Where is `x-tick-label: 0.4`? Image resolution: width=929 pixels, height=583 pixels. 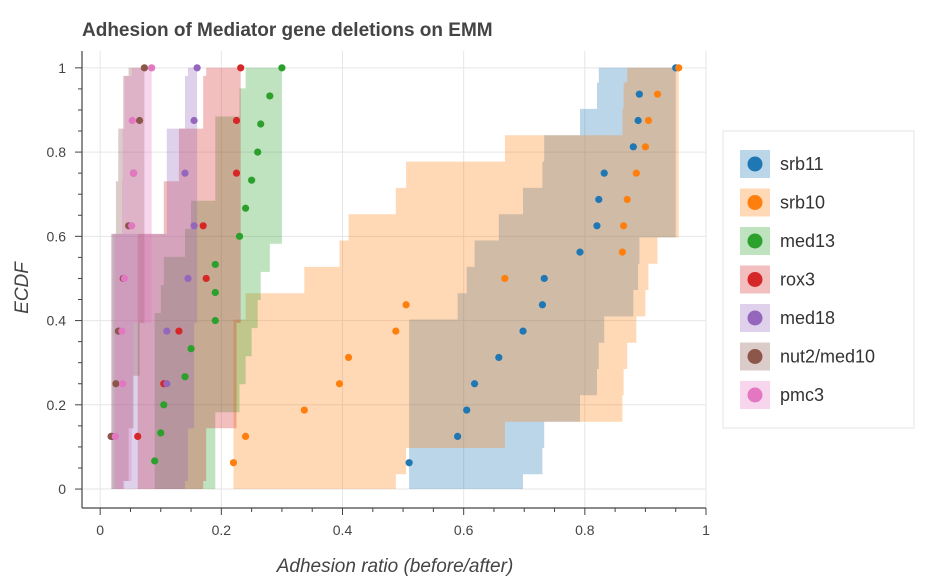
x-tick-label: 0.4 is located at coordinates (343, 530).